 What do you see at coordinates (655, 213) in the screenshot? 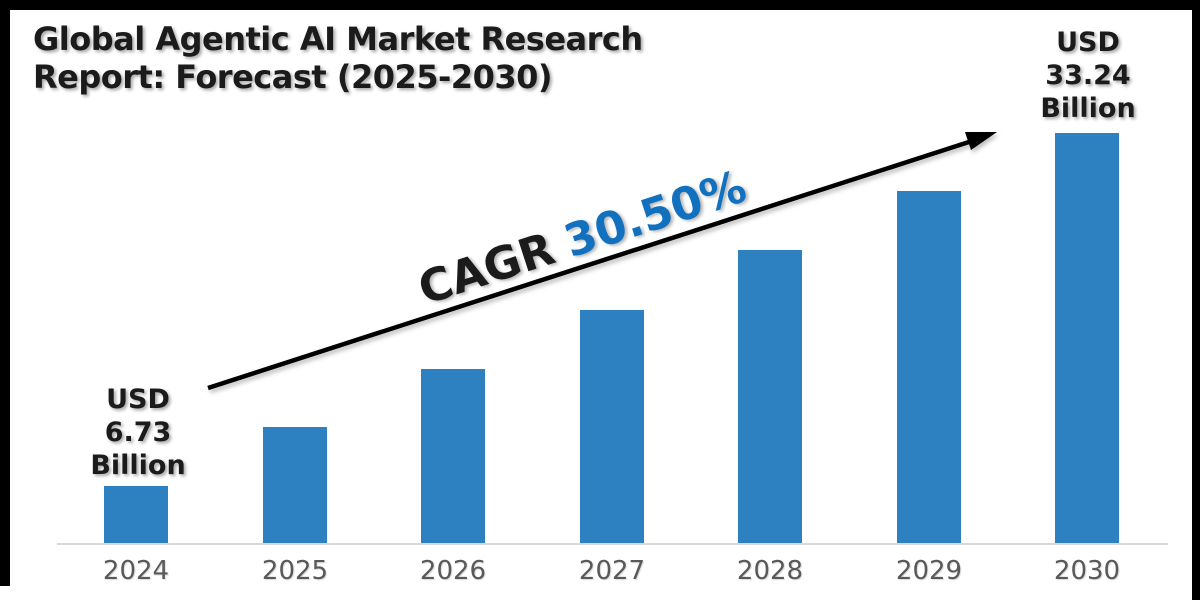
I see `cagr-value: 30.50%` at bounding box center [655, 213].